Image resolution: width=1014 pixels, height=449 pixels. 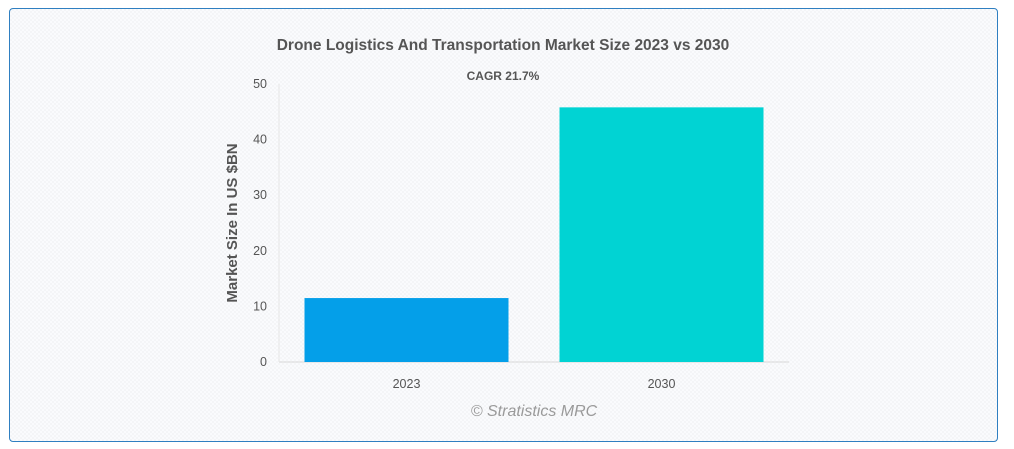 I want to click on x-tick-label: 2030, so click(x=662, y=384).